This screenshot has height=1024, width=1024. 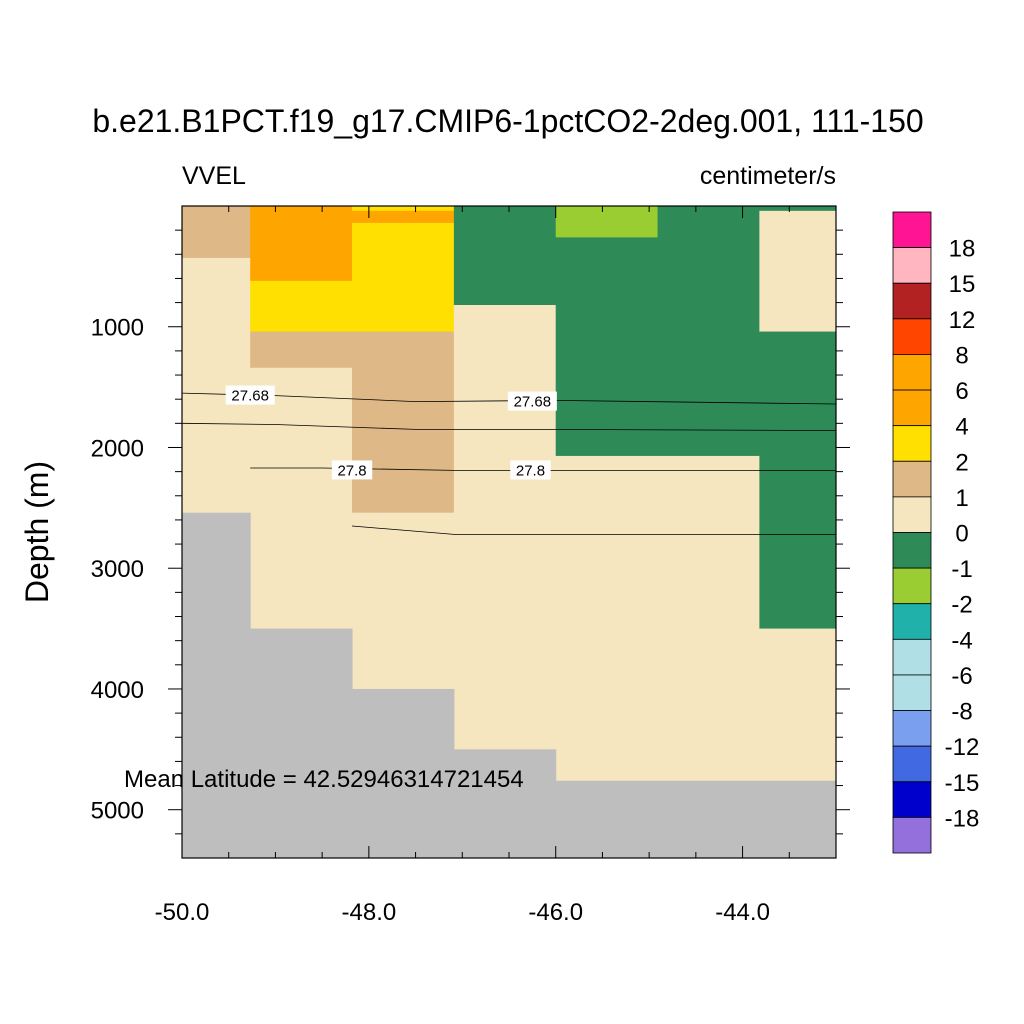 What do you see at coordinates (555, 912) in the screenshot?
I see `x-tick-label: -46.0` at bounding box center [555, 912].